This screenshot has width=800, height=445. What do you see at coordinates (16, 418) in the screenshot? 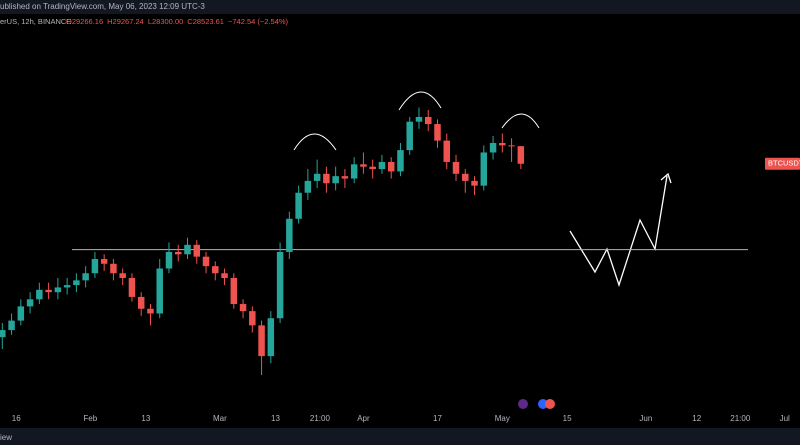
I see `x-tick-label: 16` at bounding box center [16, 418].